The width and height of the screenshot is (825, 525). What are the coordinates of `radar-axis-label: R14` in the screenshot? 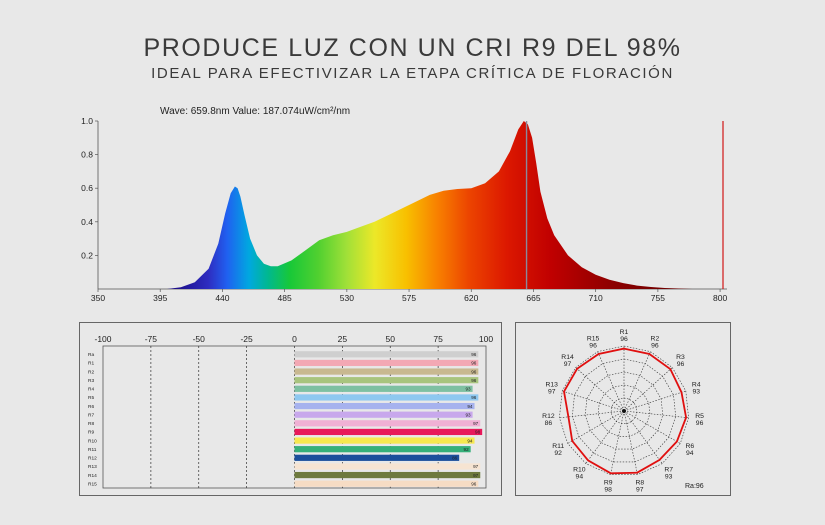 It's located at (567, 357).